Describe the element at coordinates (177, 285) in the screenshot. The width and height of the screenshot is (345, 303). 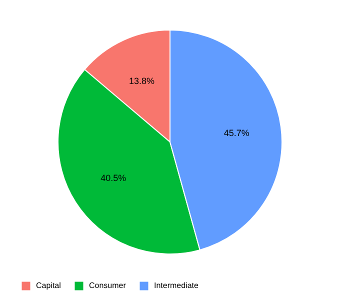
I see `legend-label: Intermediate` at that location.